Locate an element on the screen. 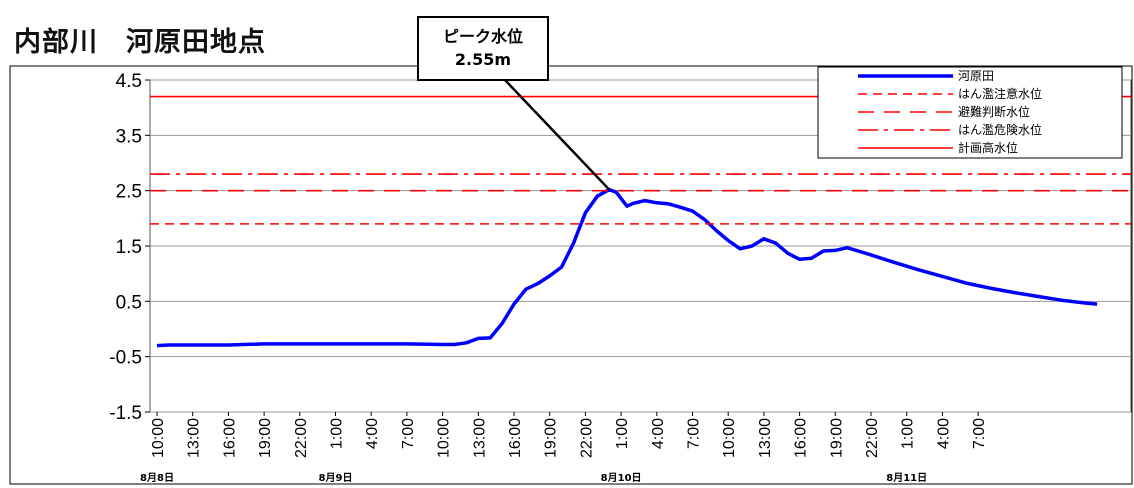 The width and height of the screenshot is (1134, 488). y-tick-label: 4.5 is located at coordinates (129, 81).